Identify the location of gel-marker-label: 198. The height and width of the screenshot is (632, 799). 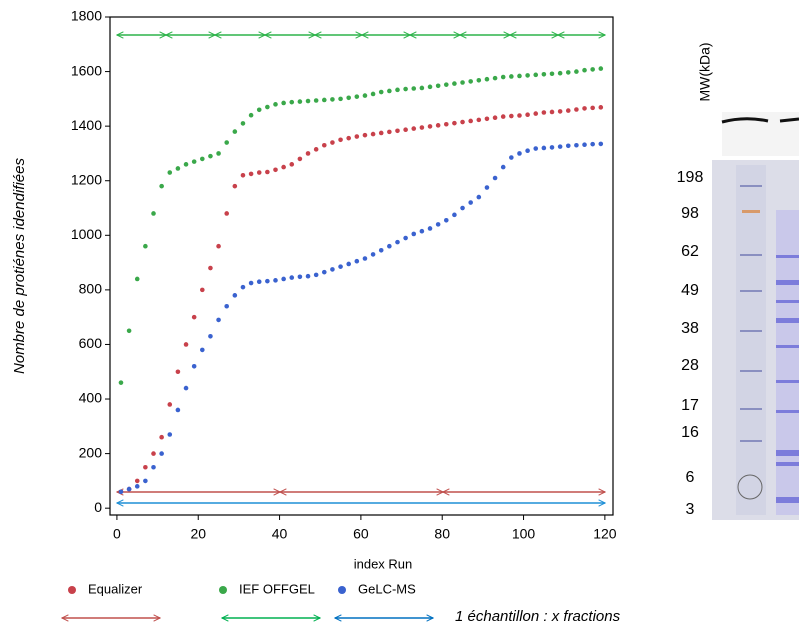
(690, 177).